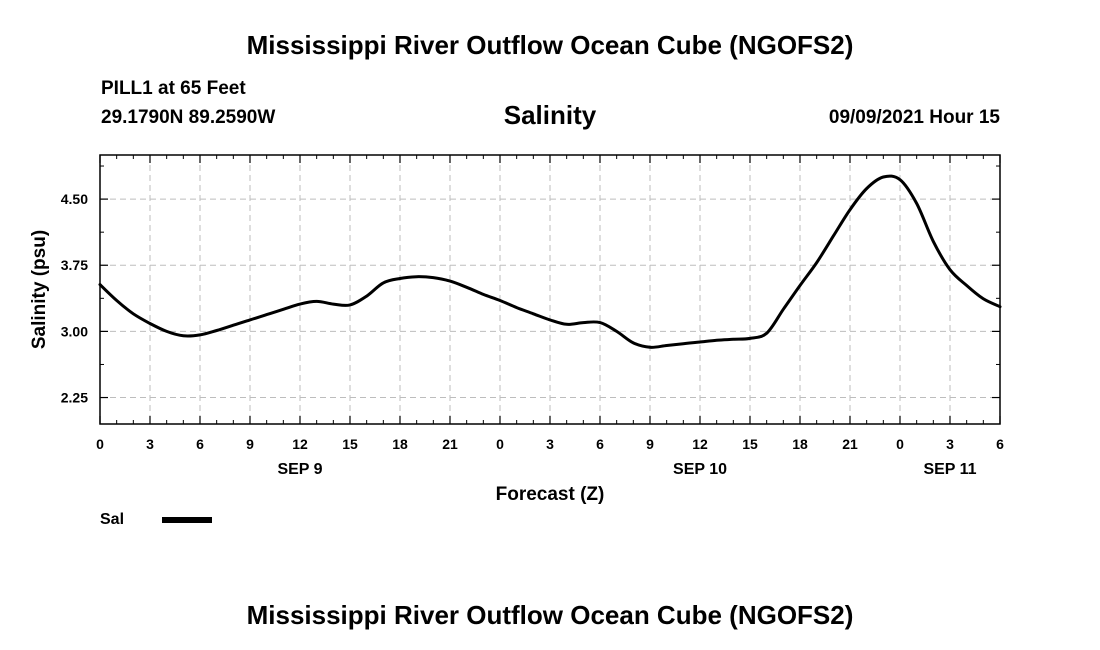  What do you see at coordinates (112, 519) in the screenshot?
I see `legend-label: Sal` at bounding box center [112, 519].